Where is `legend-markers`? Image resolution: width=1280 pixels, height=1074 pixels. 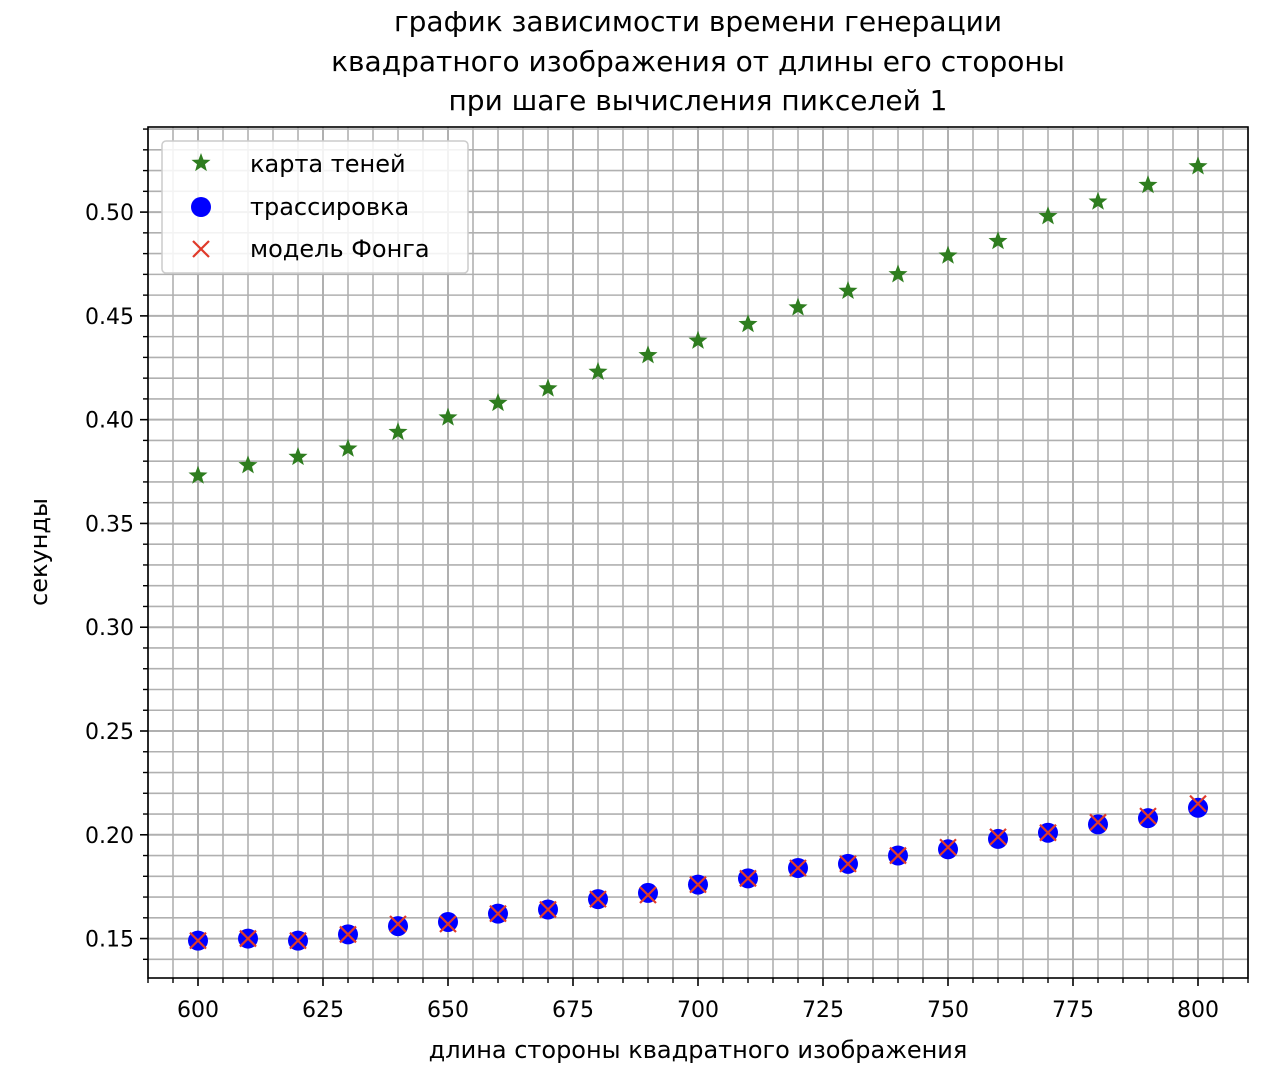
legend-markers is located at coordinates (201, 205).